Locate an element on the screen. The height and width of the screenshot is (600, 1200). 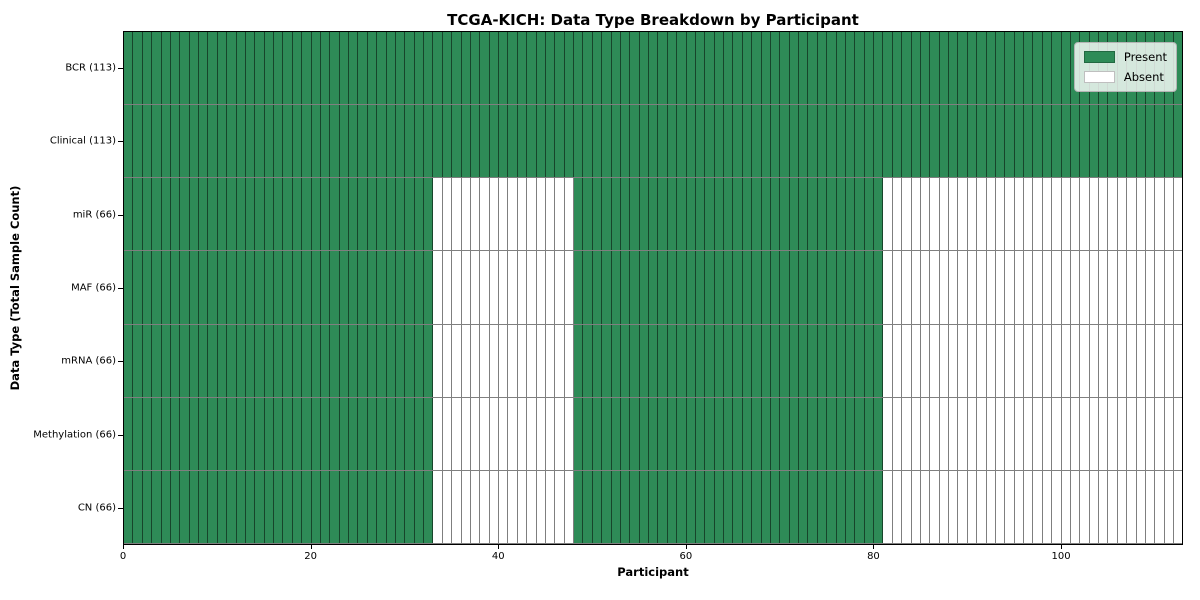
x-tick-label: 60 is located at coordinates (686, 556).